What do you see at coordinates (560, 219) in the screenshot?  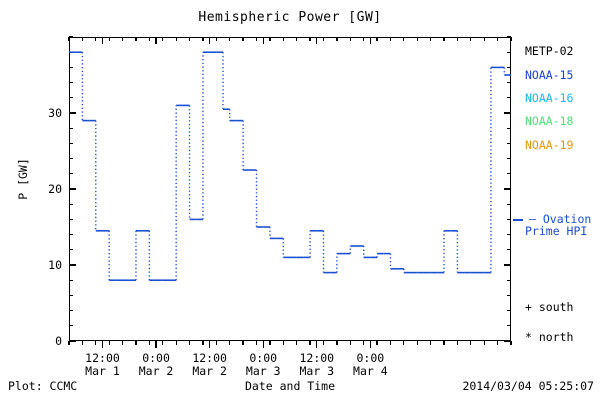 I see `legend-entry-ovation-line1: – Ovation` at bounding box center [560, 219].